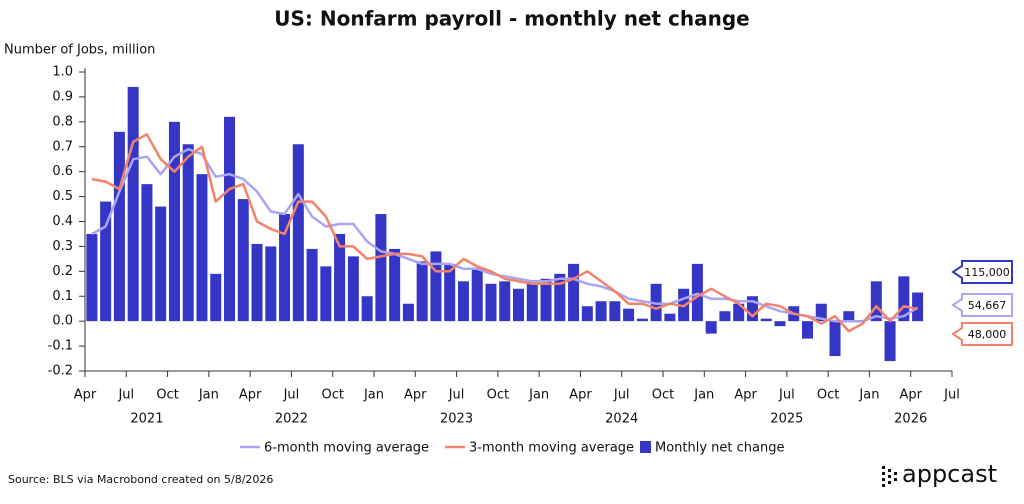 The height and width of the screenshot is (504, 1024). I want to click on y-tick-label: 0.7, so click(62, 146).